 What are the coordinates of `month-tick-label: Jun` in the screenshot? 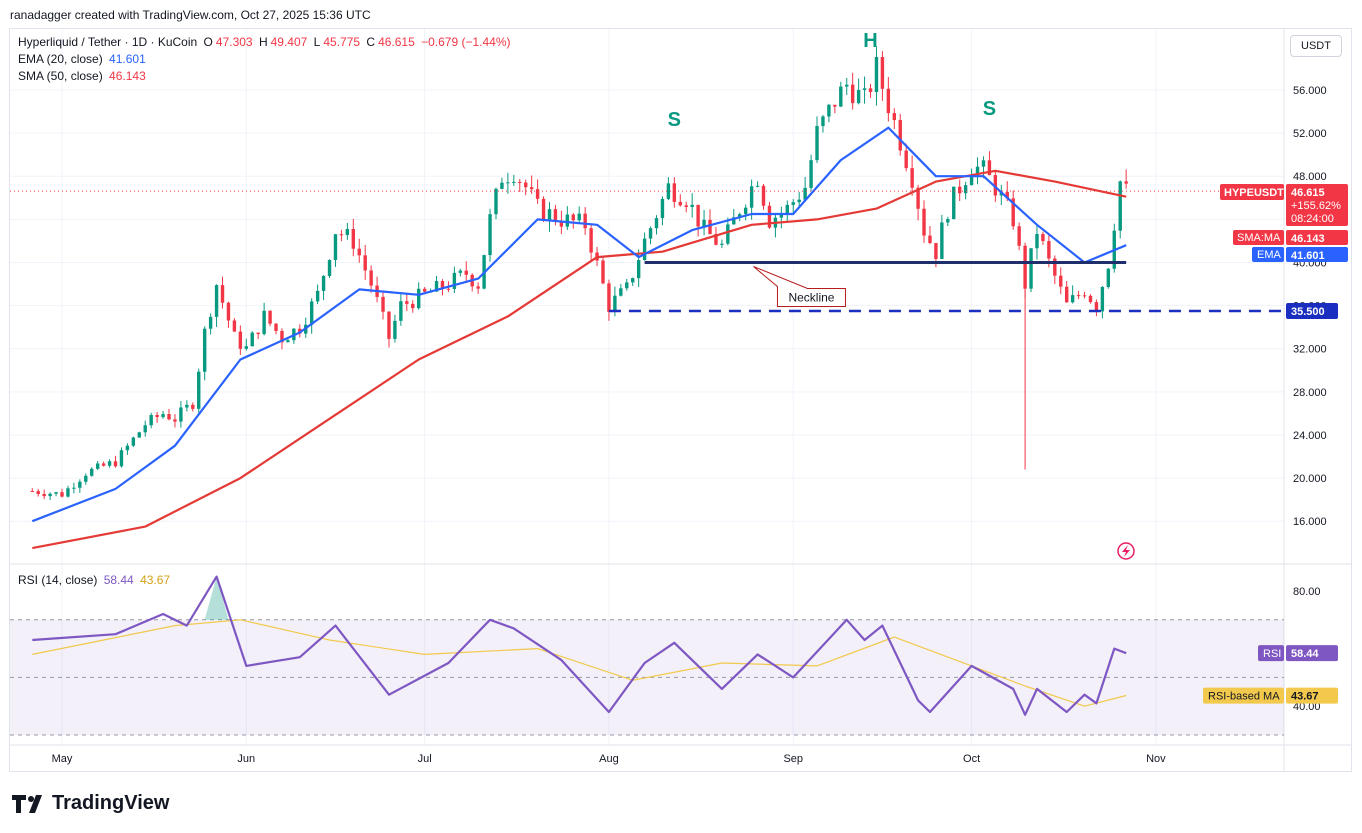 It's located at (246, 759).